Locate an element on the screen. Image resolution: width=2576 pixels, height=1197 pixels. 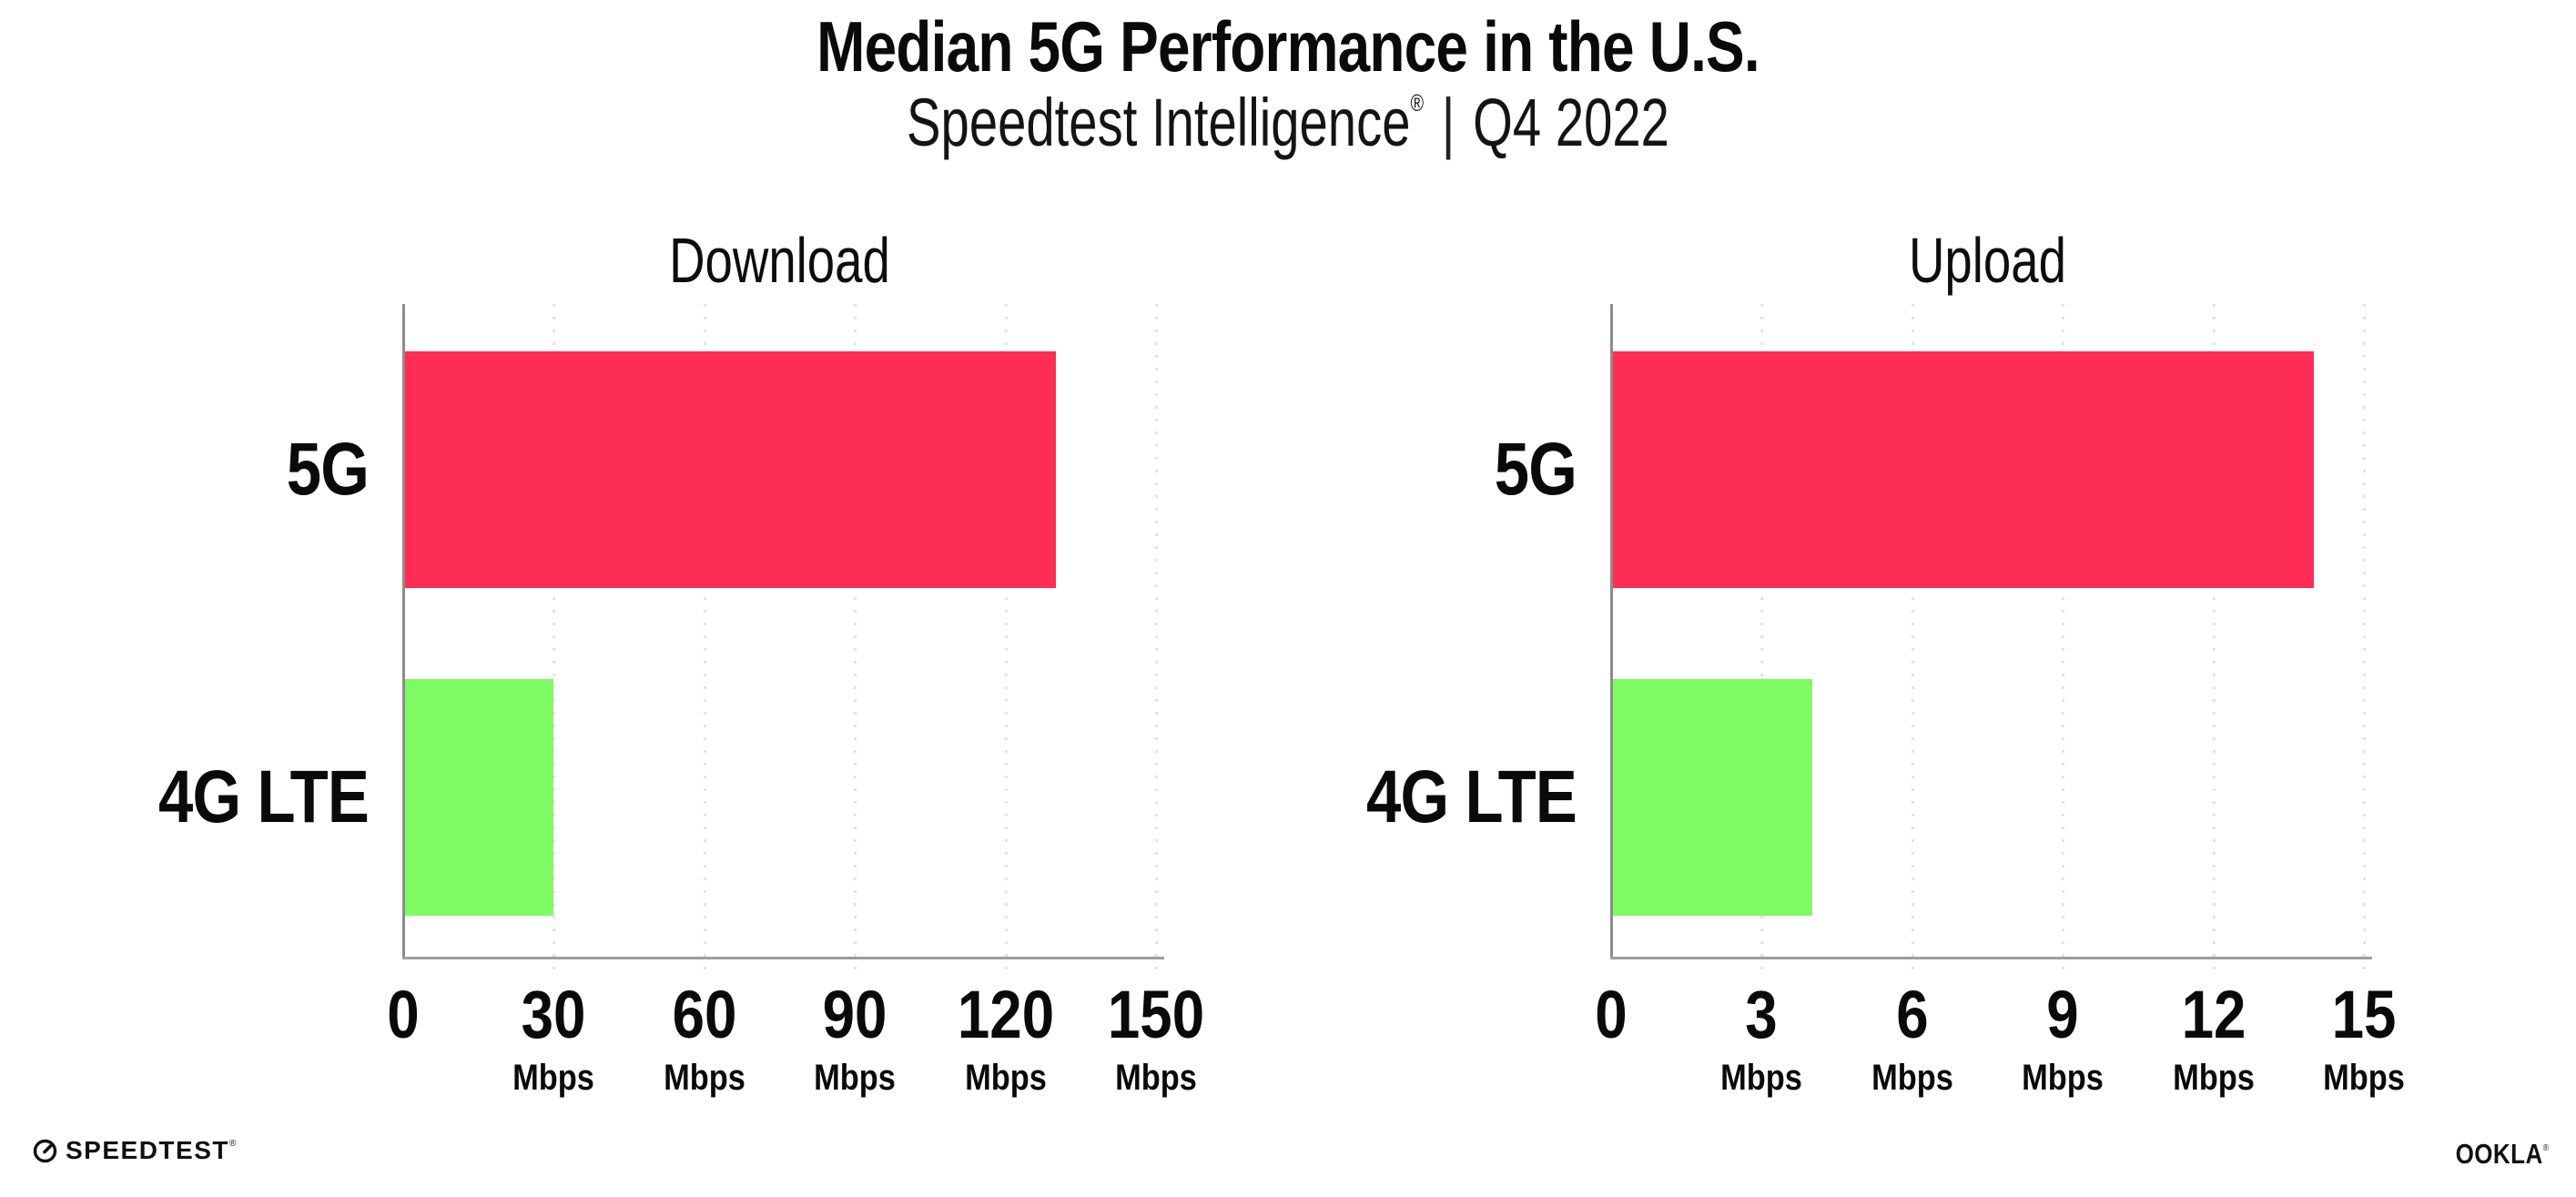
registered-mark: ® is located at coordinates (1417, 103).